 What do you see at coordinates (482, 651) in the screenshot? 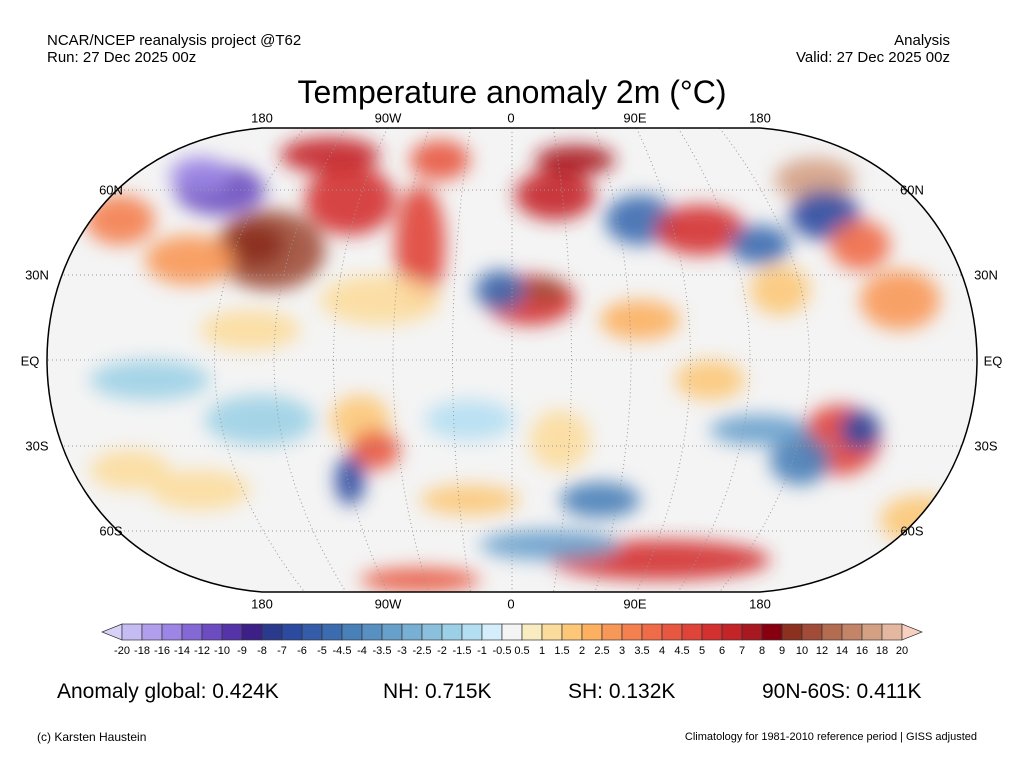
I see `colorbar-tick-label: -1` at bounding box center [482, 651].